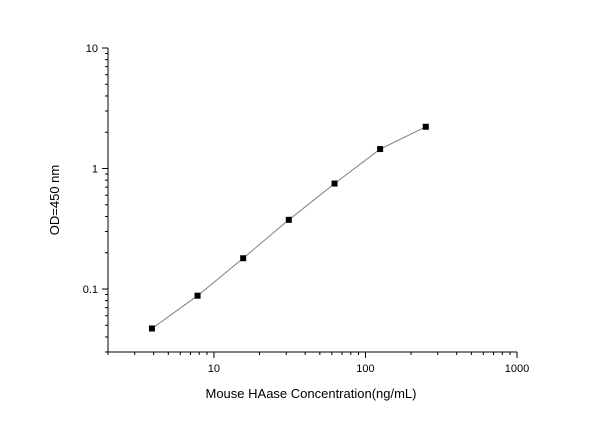 The width and height of the screenshot is (600, 421). I want to click on x-tick-label: 1000, so click(517, 369).